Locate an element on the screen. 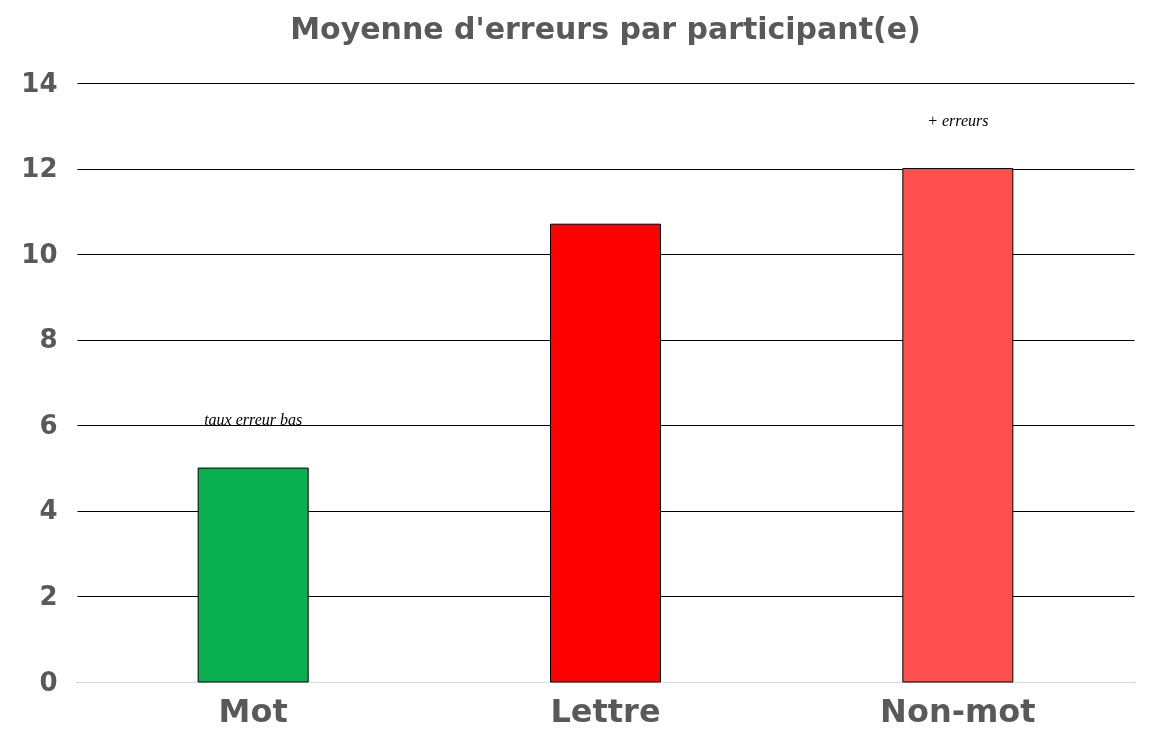  y-tick-label: 4 is located at coordinates (48, 510).